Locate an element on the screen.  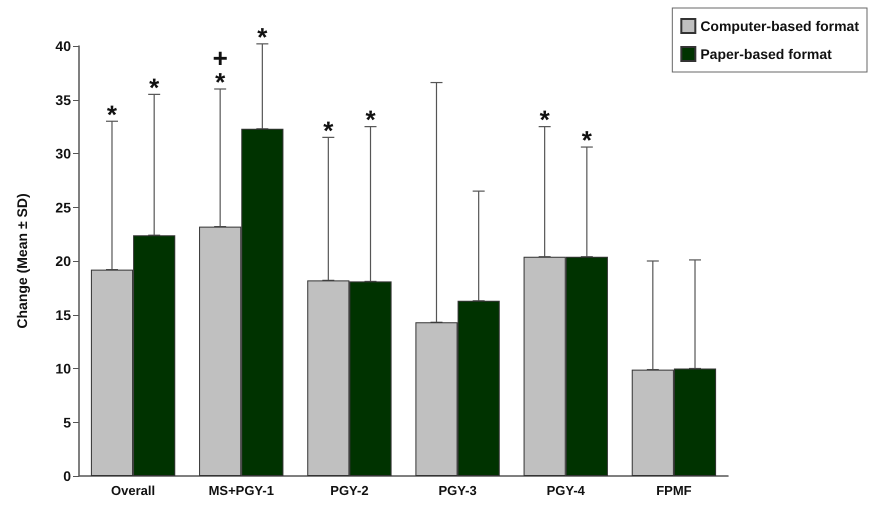
y-tick-label: 0 is located at coordinates (67, 476).